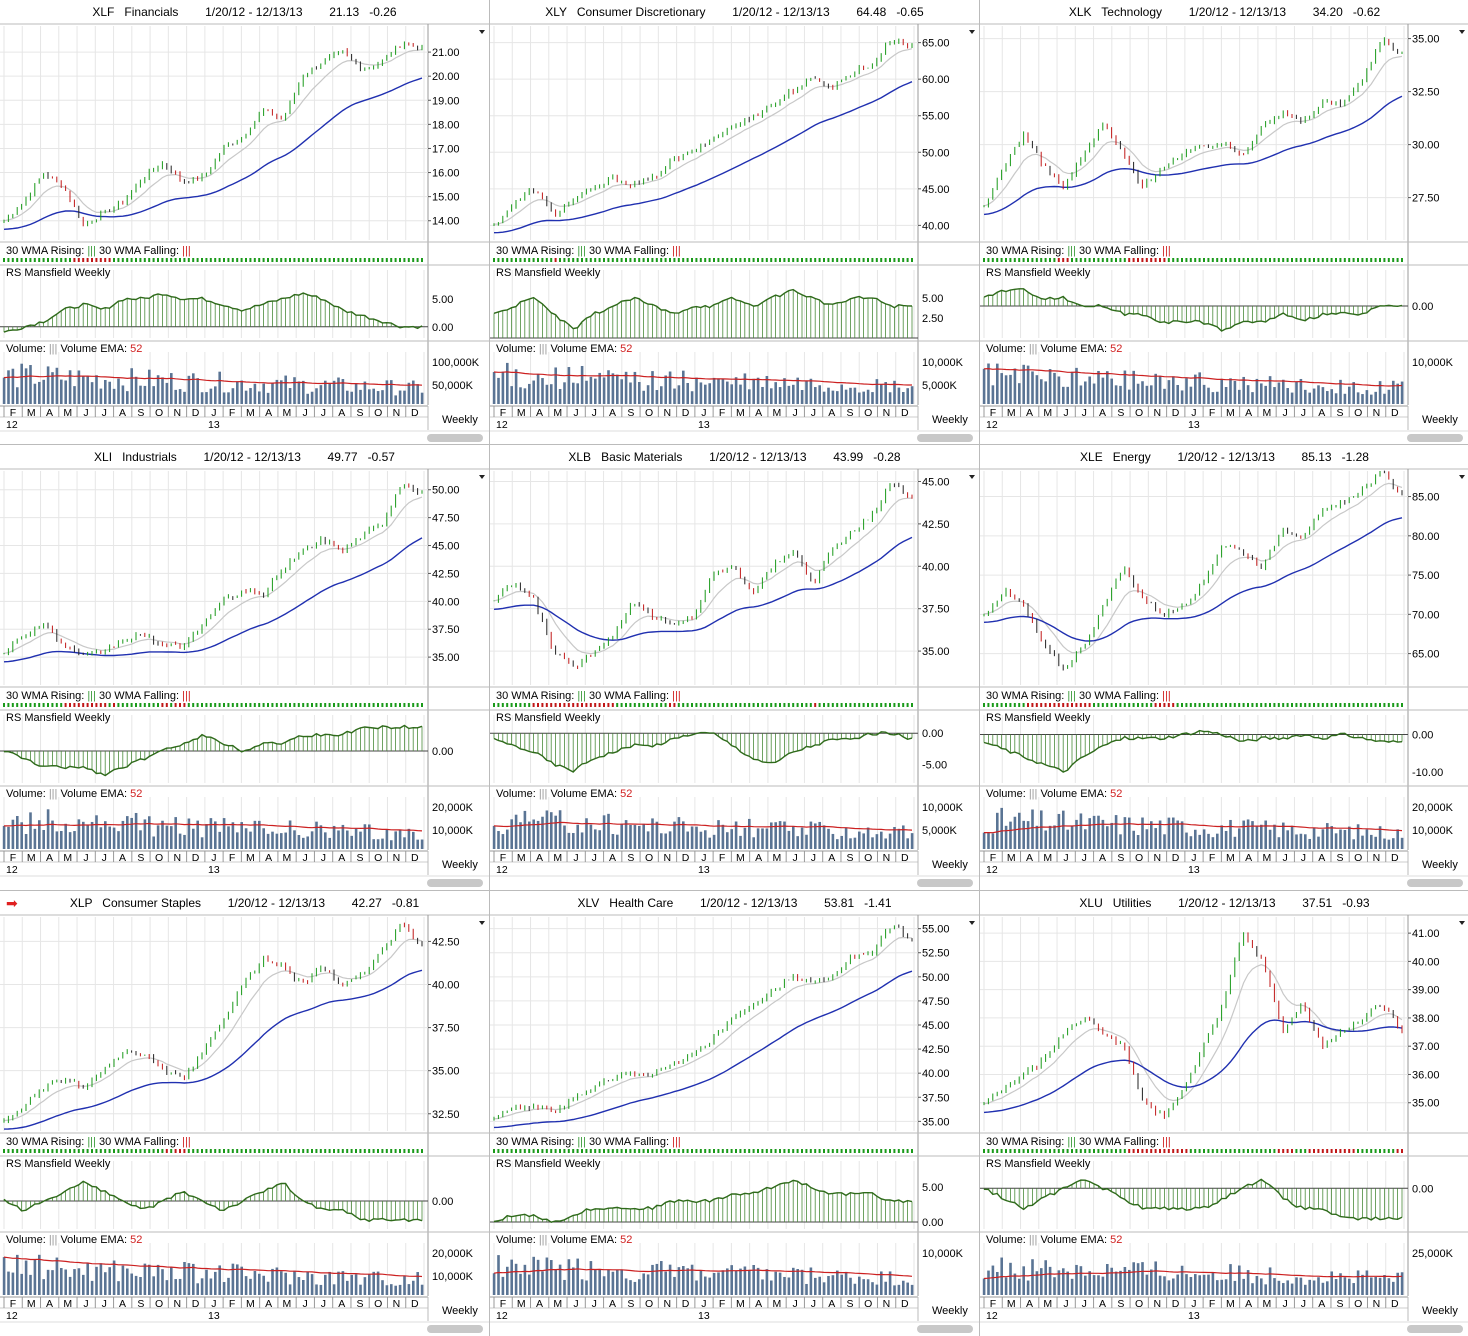 This screenshot has width=1468, height=1336. I want to click on price-change: -0.81, so click(405, 903).